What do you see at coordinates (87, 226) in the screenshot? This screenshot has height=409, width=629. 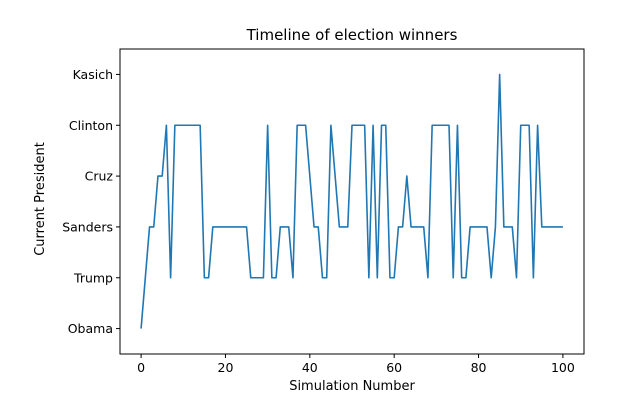 I see `y-tick-label: Sanders` at bounding box center [87, 226].